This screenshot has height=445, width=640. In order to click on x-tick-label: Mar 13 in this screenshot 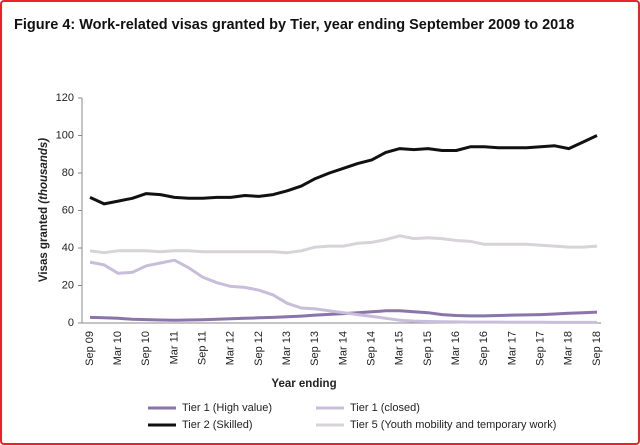, I will do `click(287, 348)`.